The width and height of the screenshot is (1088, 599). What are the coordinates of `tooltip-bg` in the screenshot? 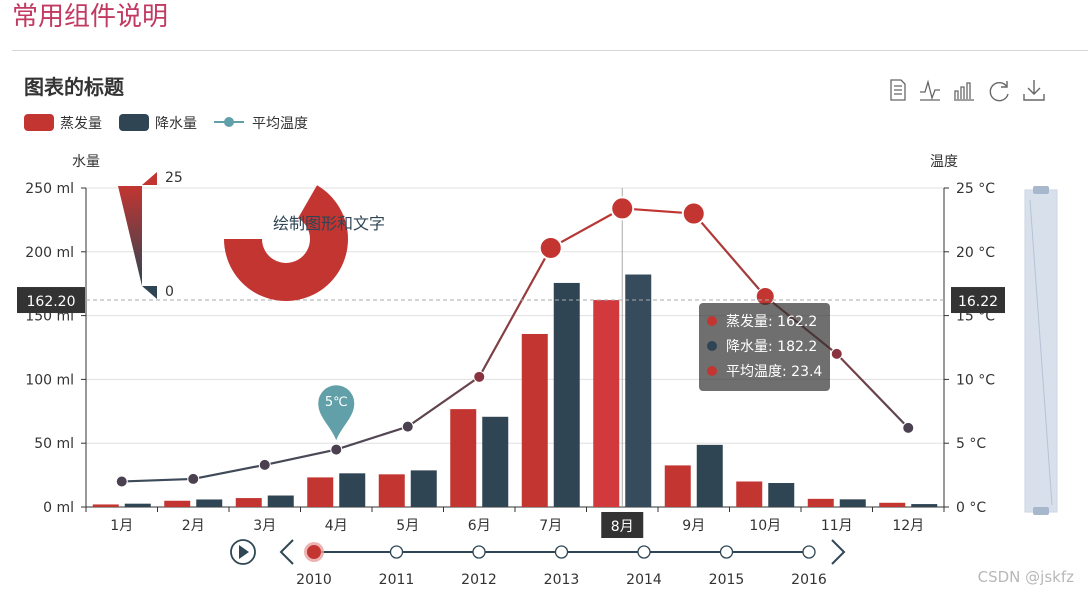 It's located at (764, 347).